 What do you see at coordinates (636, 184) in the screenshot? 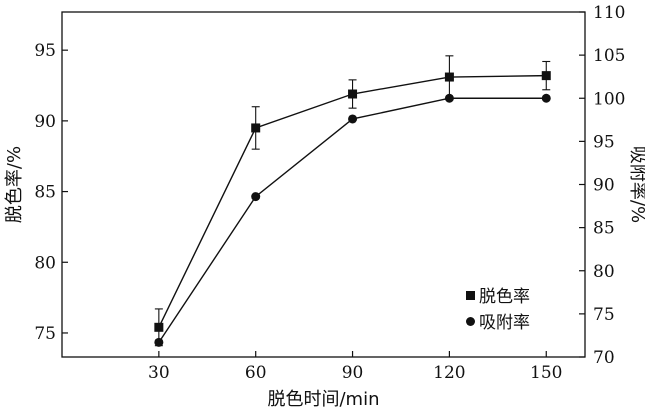
I see `y-axis-right-title: 吸附率/%` at bounding box center [636, 184].